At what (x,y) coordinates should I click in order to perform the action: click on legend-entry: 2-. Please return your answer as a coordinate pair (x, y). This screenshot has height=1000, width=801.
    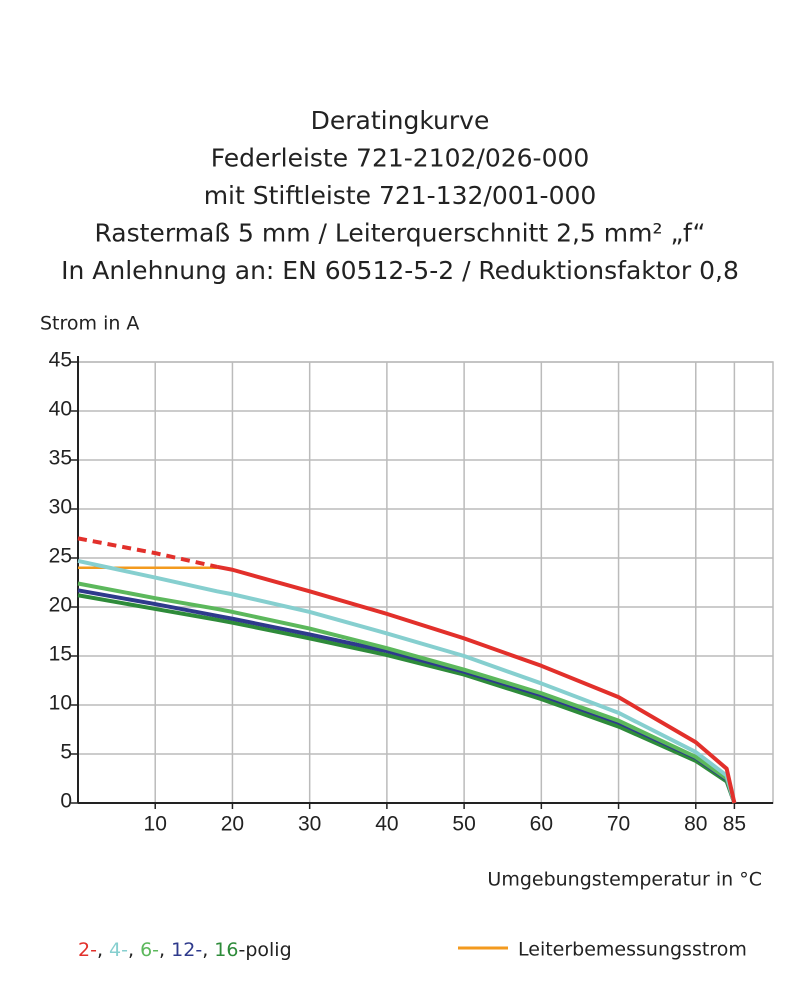
    Looking at the image, I should click on (87, 950).